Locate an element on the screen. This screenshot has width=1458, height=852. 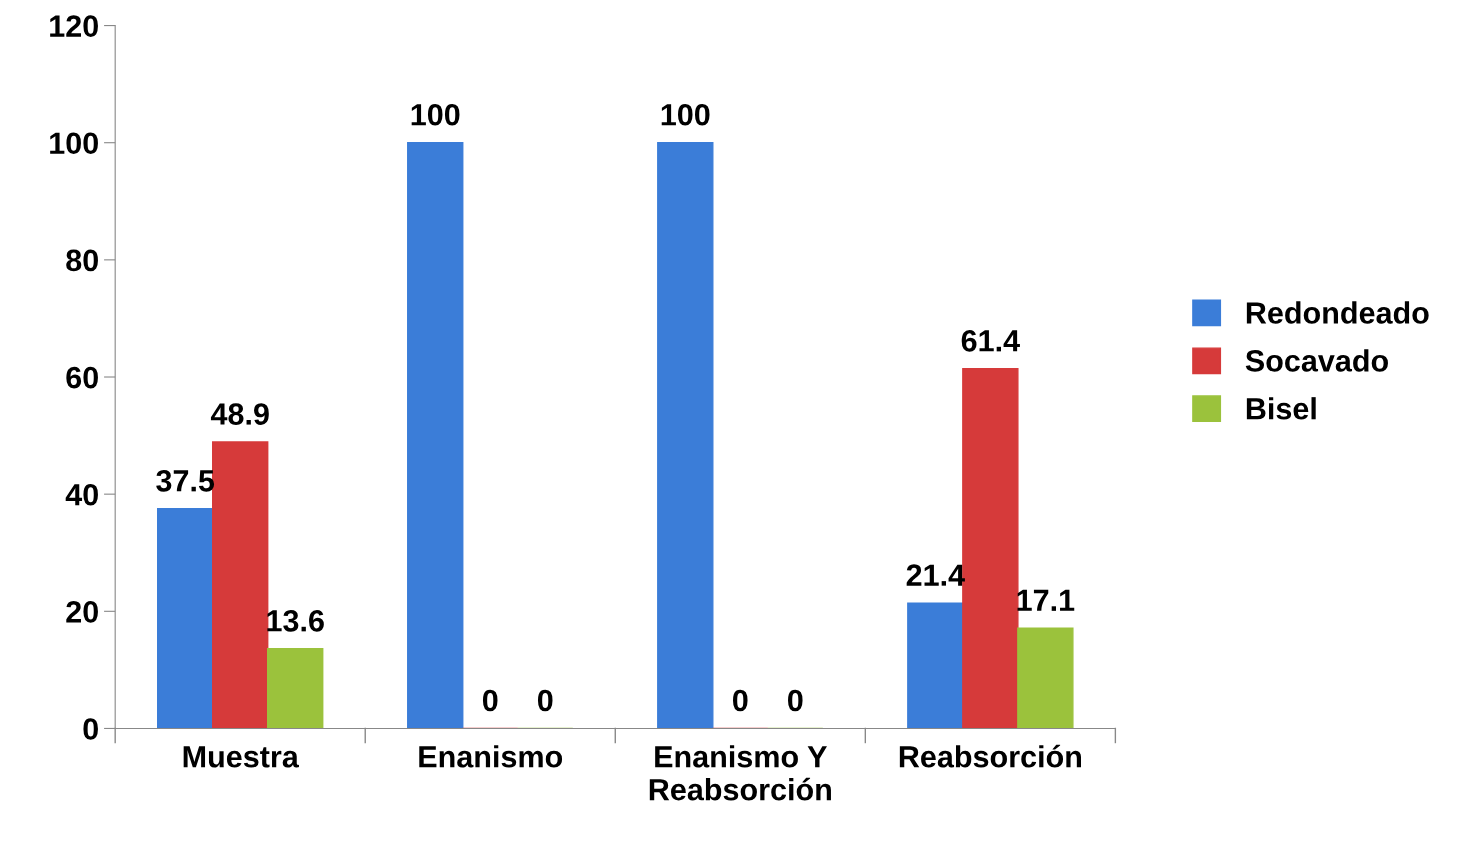
y-tick-label: 80 is located at coordinates (82, 260).